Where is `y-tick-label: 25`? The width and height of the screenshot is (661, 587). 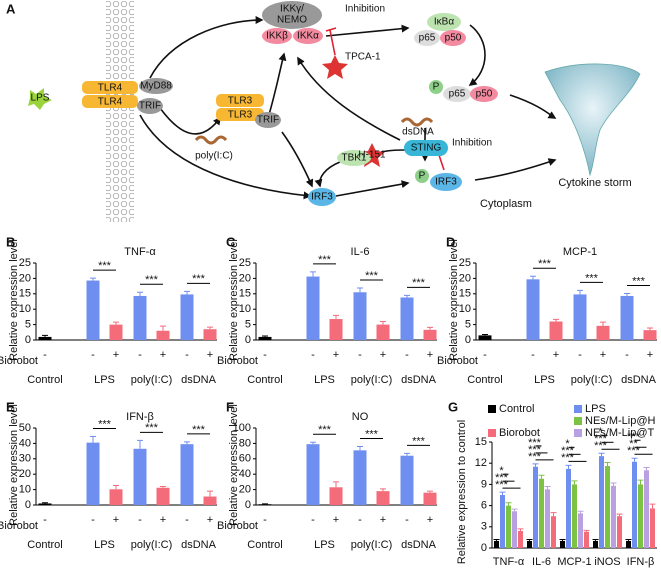
y-tick-label: 25 is located at coordinates (25, 263).